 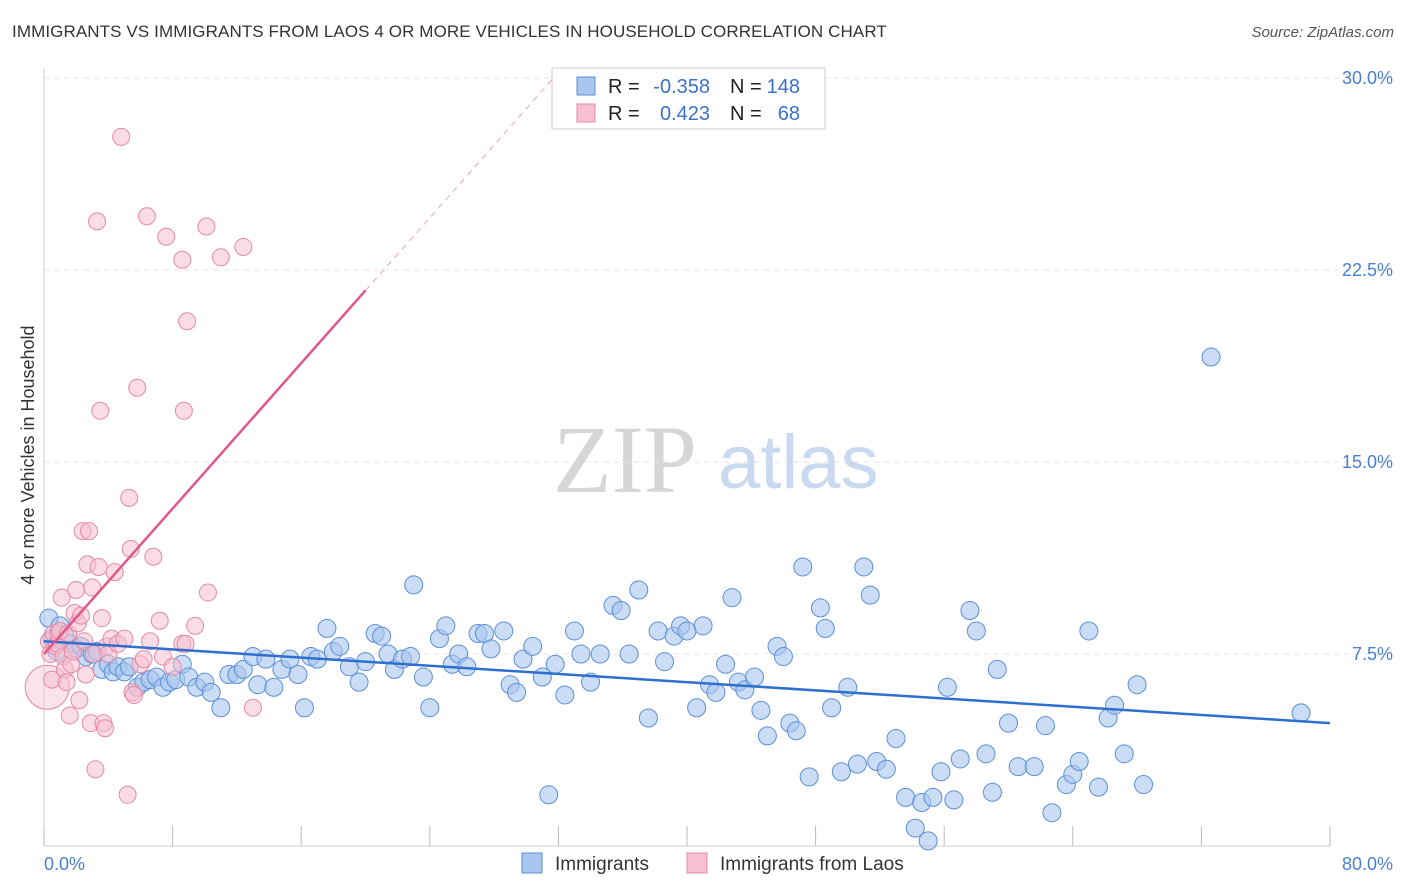 I want to click on legend-label-immigrants: Immigrants, so click(x=602, y=864).